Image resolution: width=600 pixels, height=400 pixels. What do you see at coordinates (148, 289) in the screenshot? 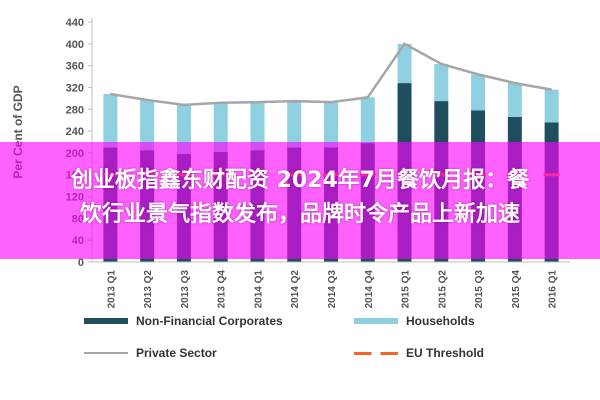
I see `x-tick-label: 2013 Q2` at bounding box center [148, 289].